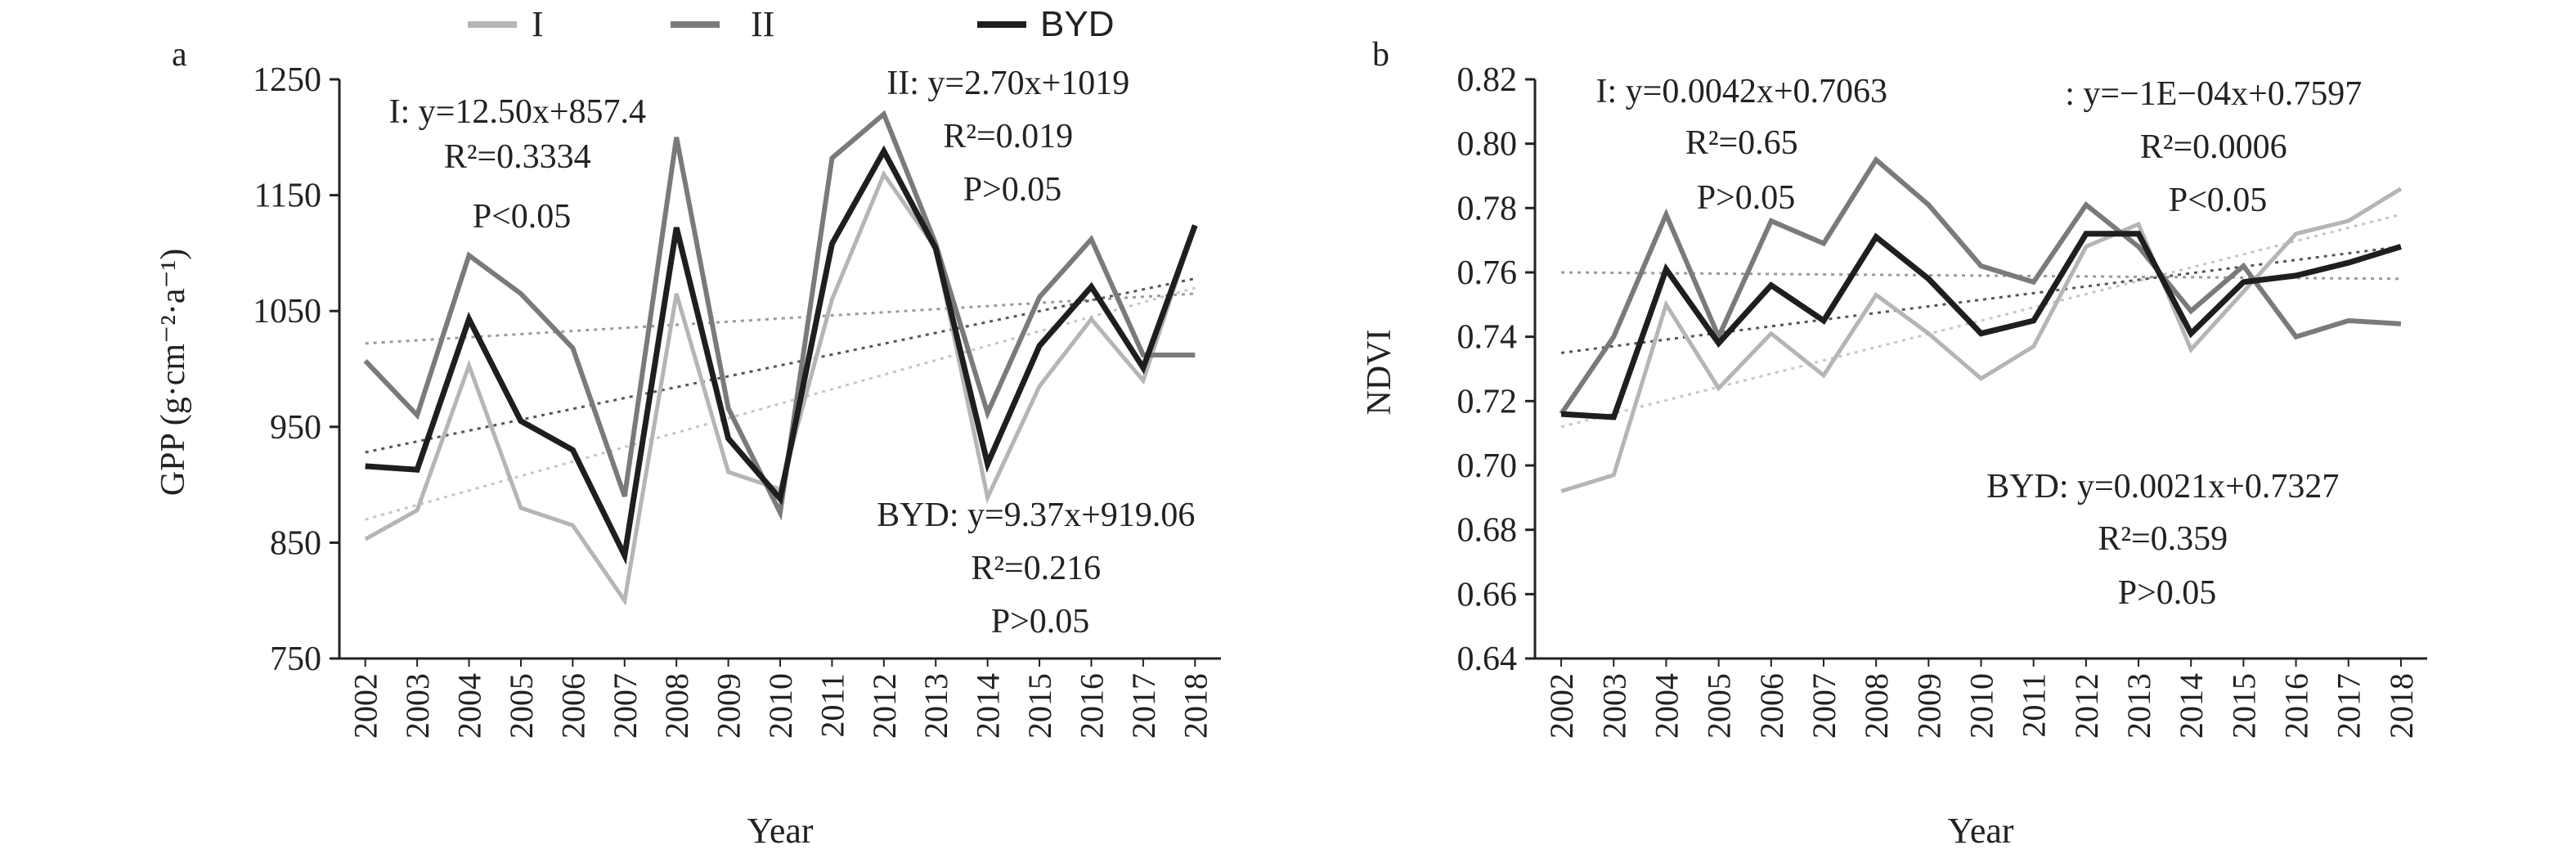  I want to click on x-tick-label-a: 2015, so click(1039, 706).